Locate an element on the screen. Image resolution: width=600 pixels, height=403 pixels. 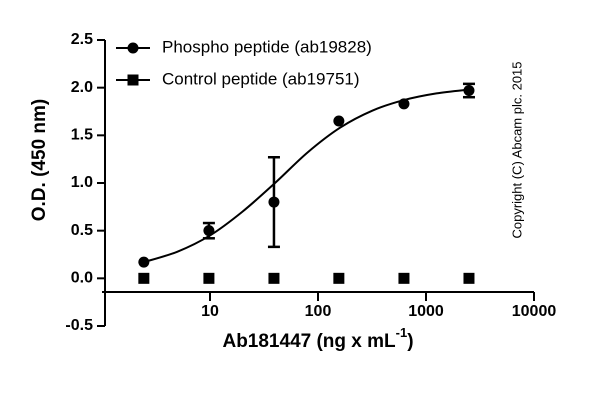
y-tick-label: 1.5 is located at coordinates (82, 135).